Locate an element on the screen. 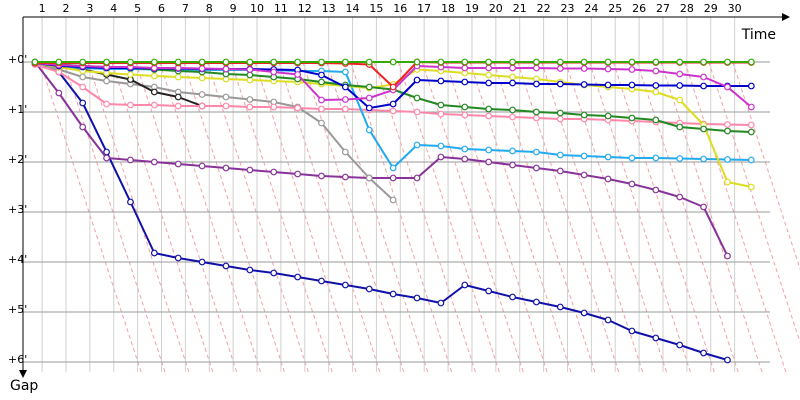 The height and width of the screenshot is (400, 800). x-tick-label: 8 is located at coordinates (209, 8).